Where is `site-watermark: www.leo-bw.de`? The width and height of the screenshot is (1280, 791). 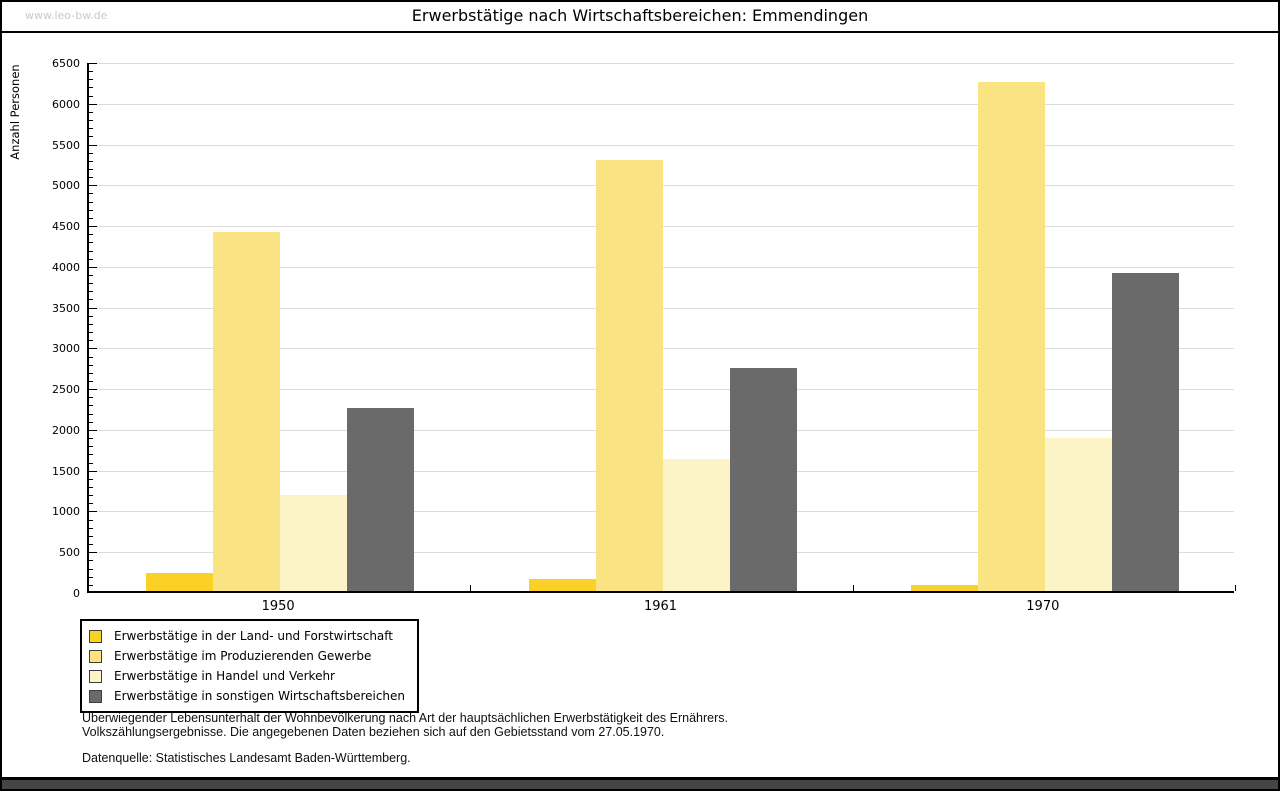 site-watermark: www.leo-bw.de is located at coordinates (66, 15).